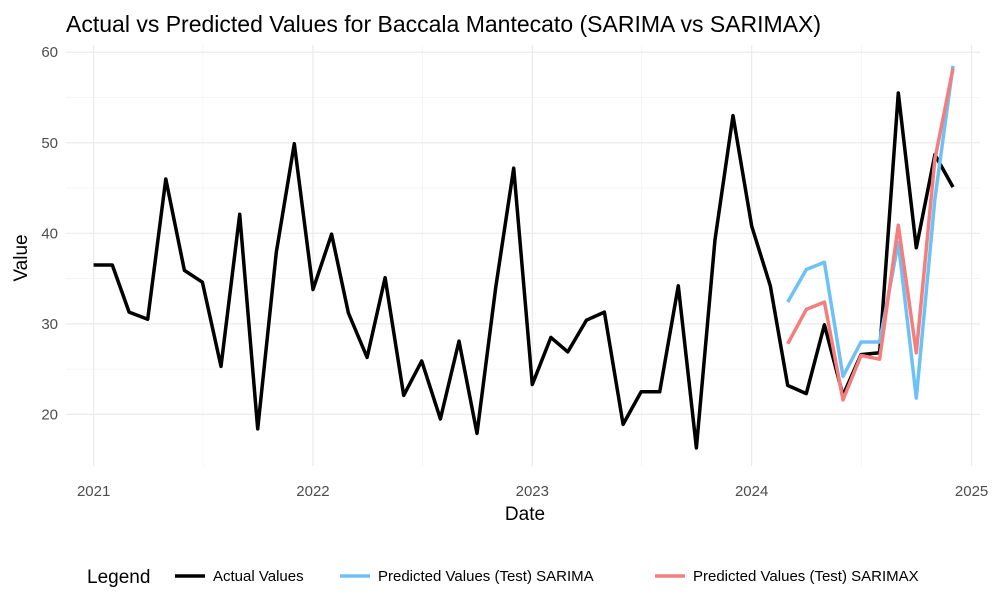 This screenshot has height=614, width=994. Describe the element at coordinates (751, 491) in the screenshot. I see `x-tick-label: 2024` at that location.